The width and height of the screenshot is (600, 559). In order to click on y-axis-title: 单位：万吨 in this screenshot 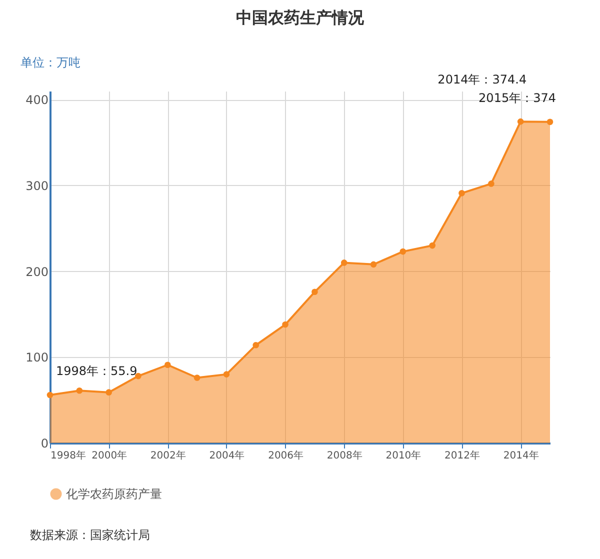, I will do `click(50, 63)`.